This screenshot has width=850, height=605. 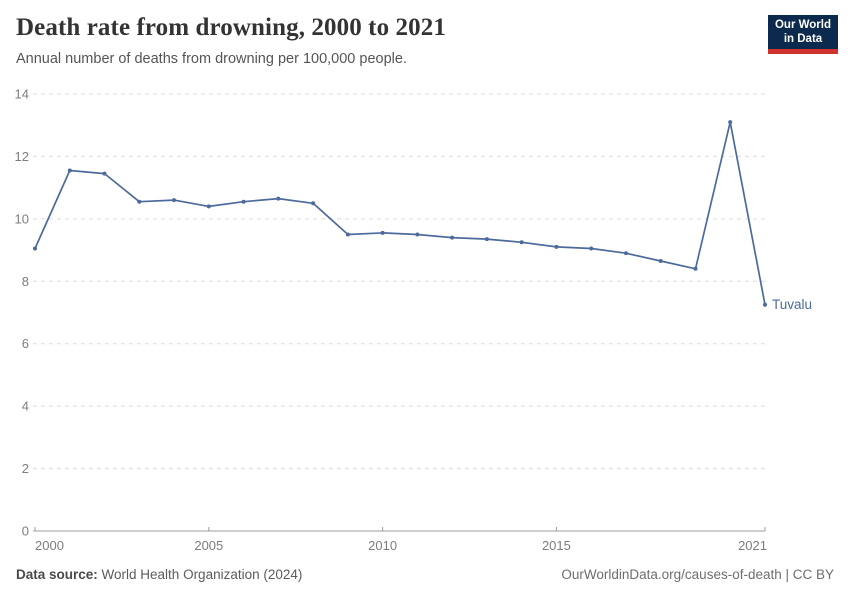 I want to click on y-axis-tick-label: 2, so click(x=25, y=468).